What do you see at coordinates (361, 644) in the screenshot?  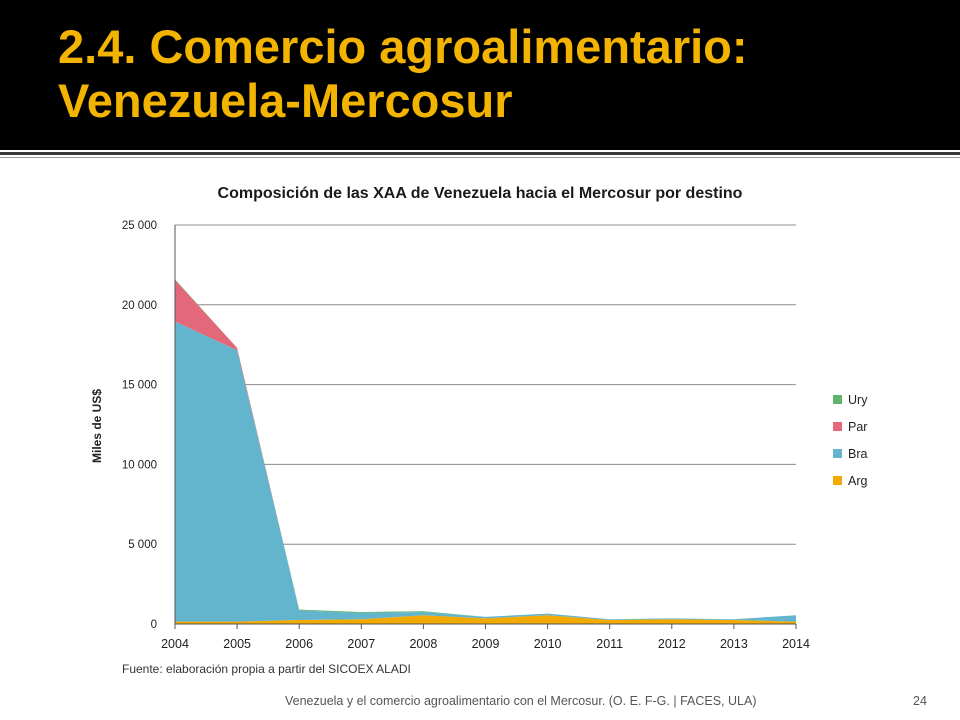 I see `x-tick-label: 2007` at bounding box center [361, 644].